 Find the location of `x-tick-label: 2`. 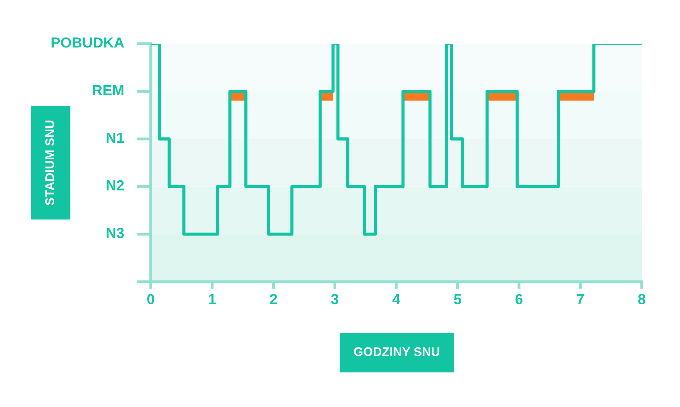

x-tick-label: 2 is located at coordinates (274, 299).